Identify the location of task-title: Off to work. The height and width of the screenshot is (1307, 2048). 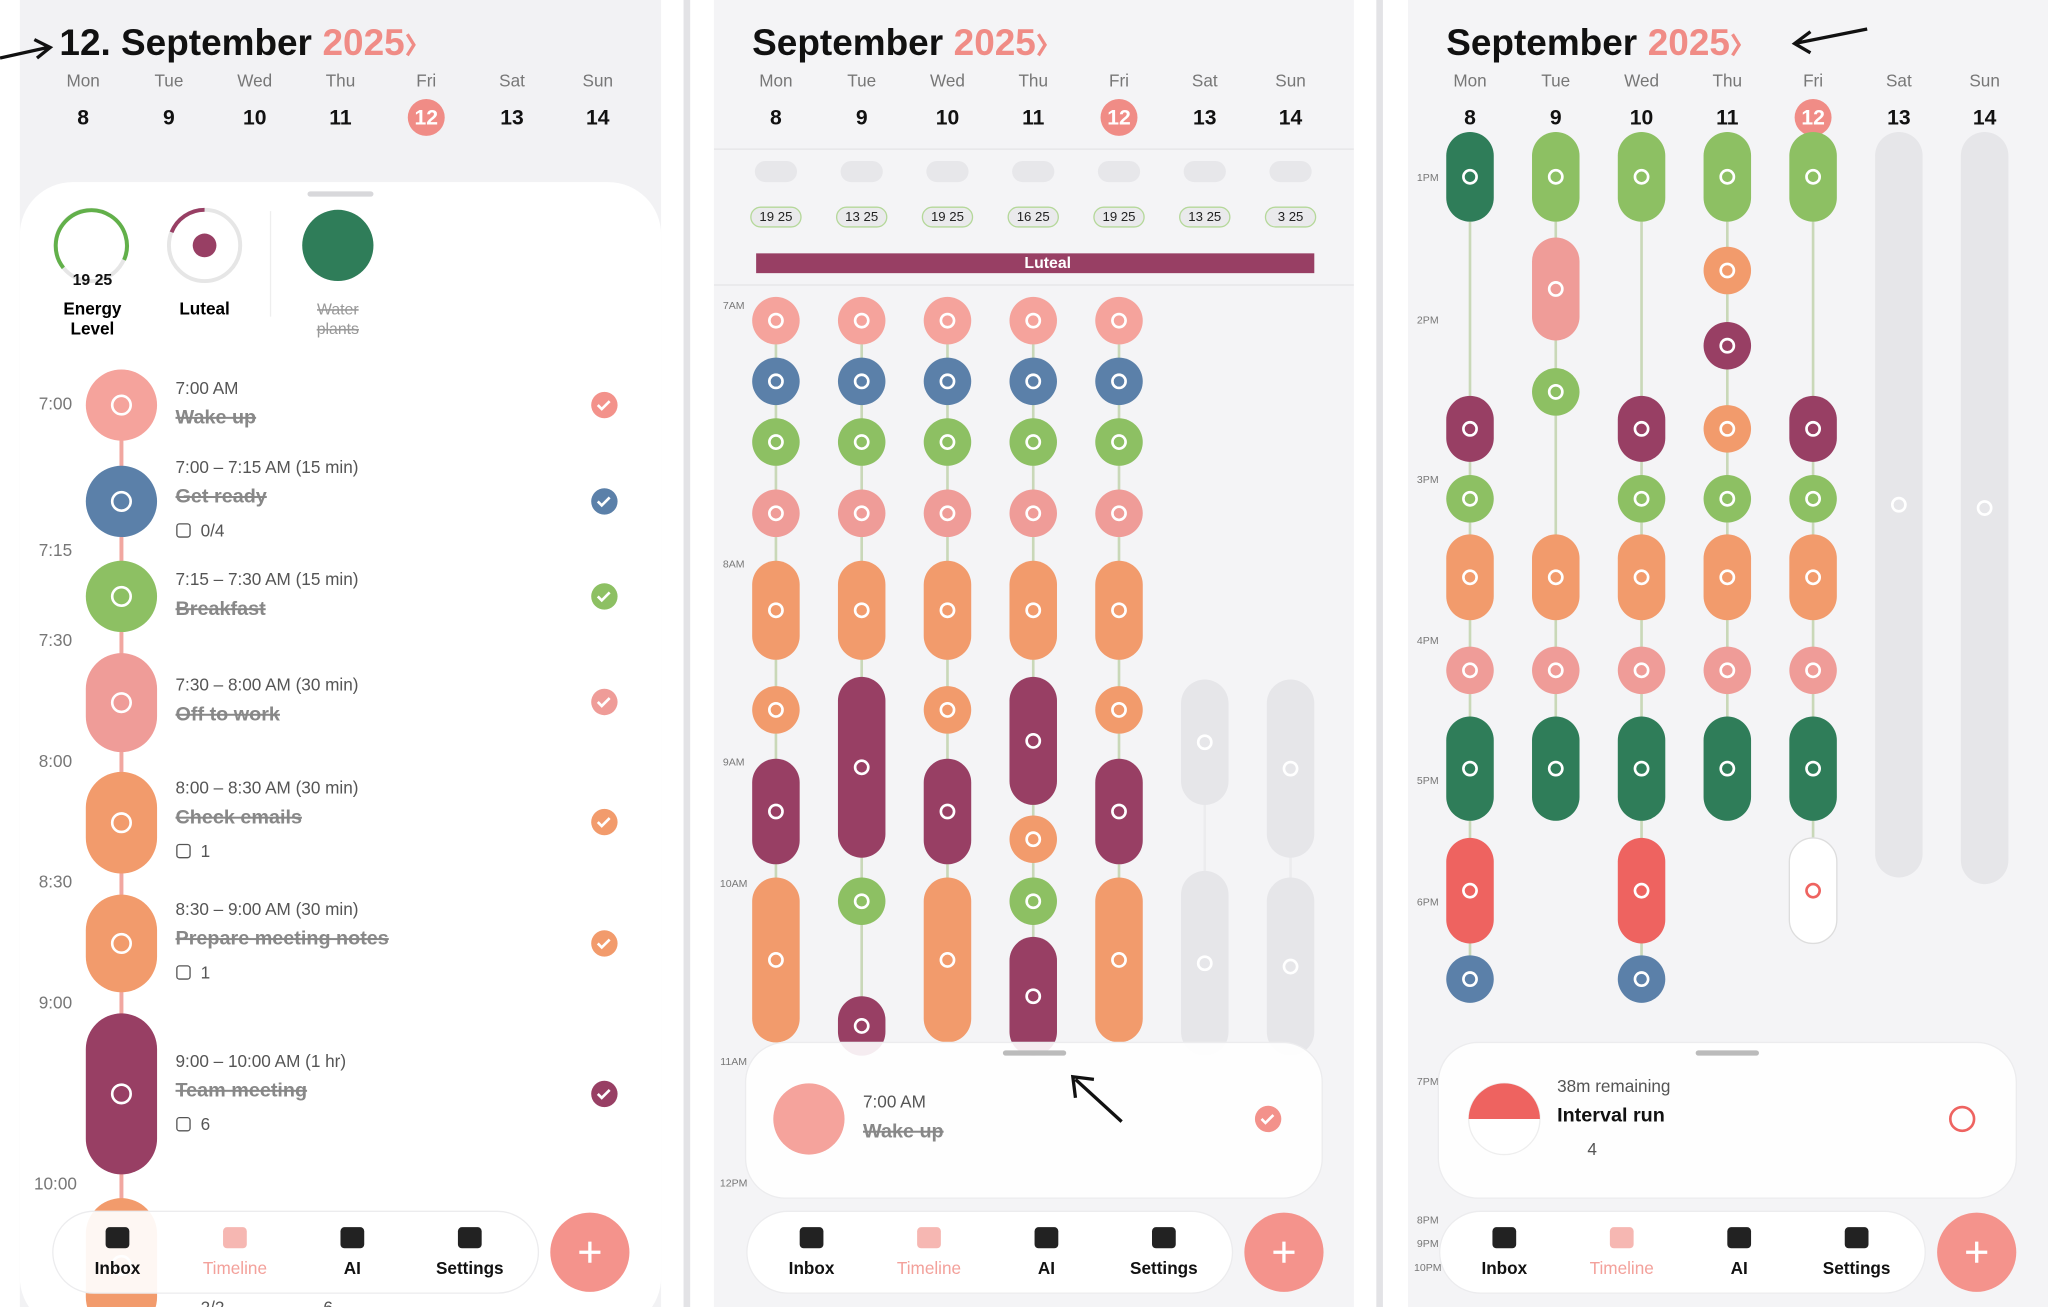
(228, 714).